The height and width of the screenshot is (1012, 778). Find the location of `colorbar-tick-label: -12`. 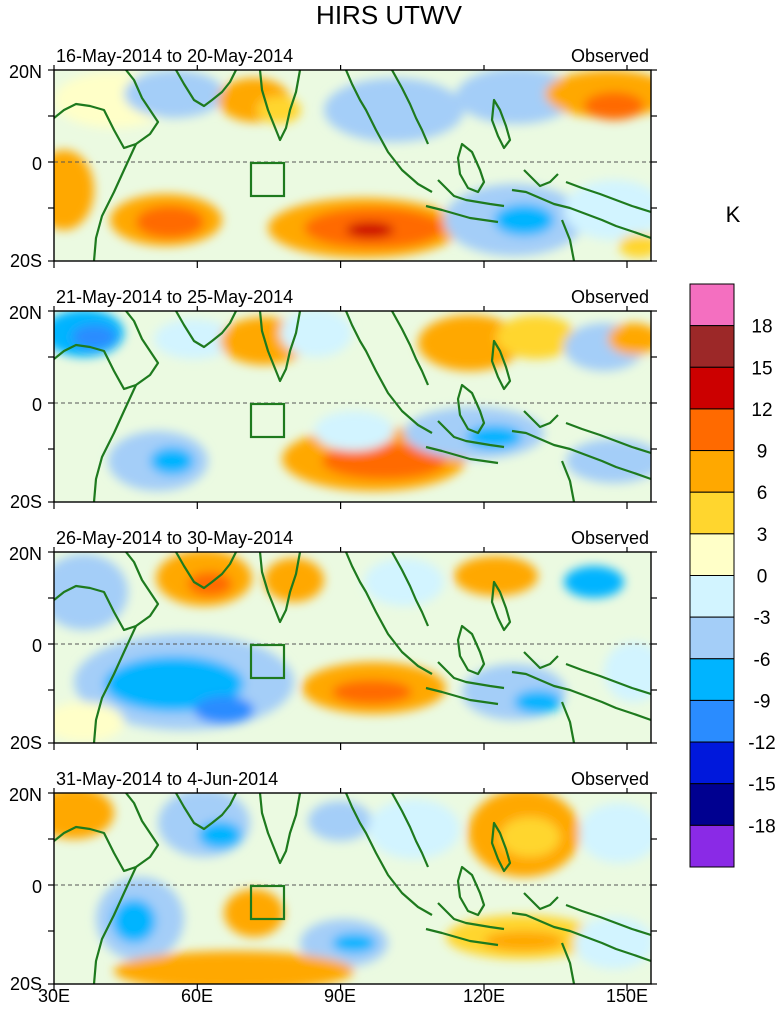

colorbar-tick-label: -12 is located at coordinates (761, 743).